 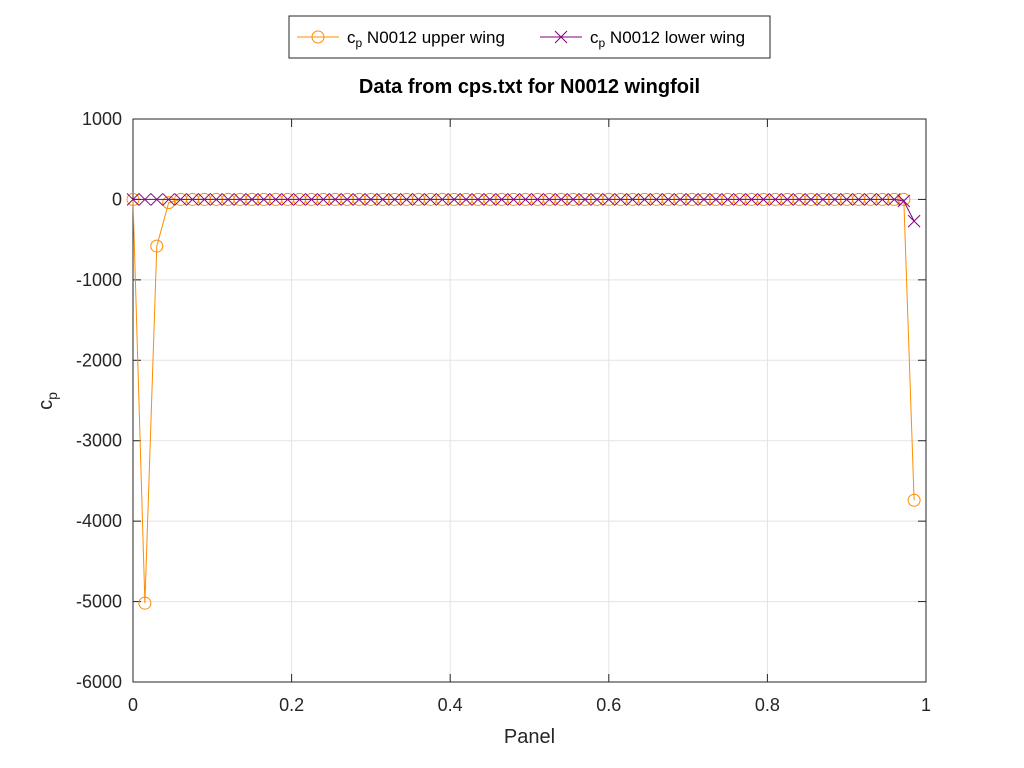 I want to click on y-tick-label: 1000, so click(x=102, y=119).